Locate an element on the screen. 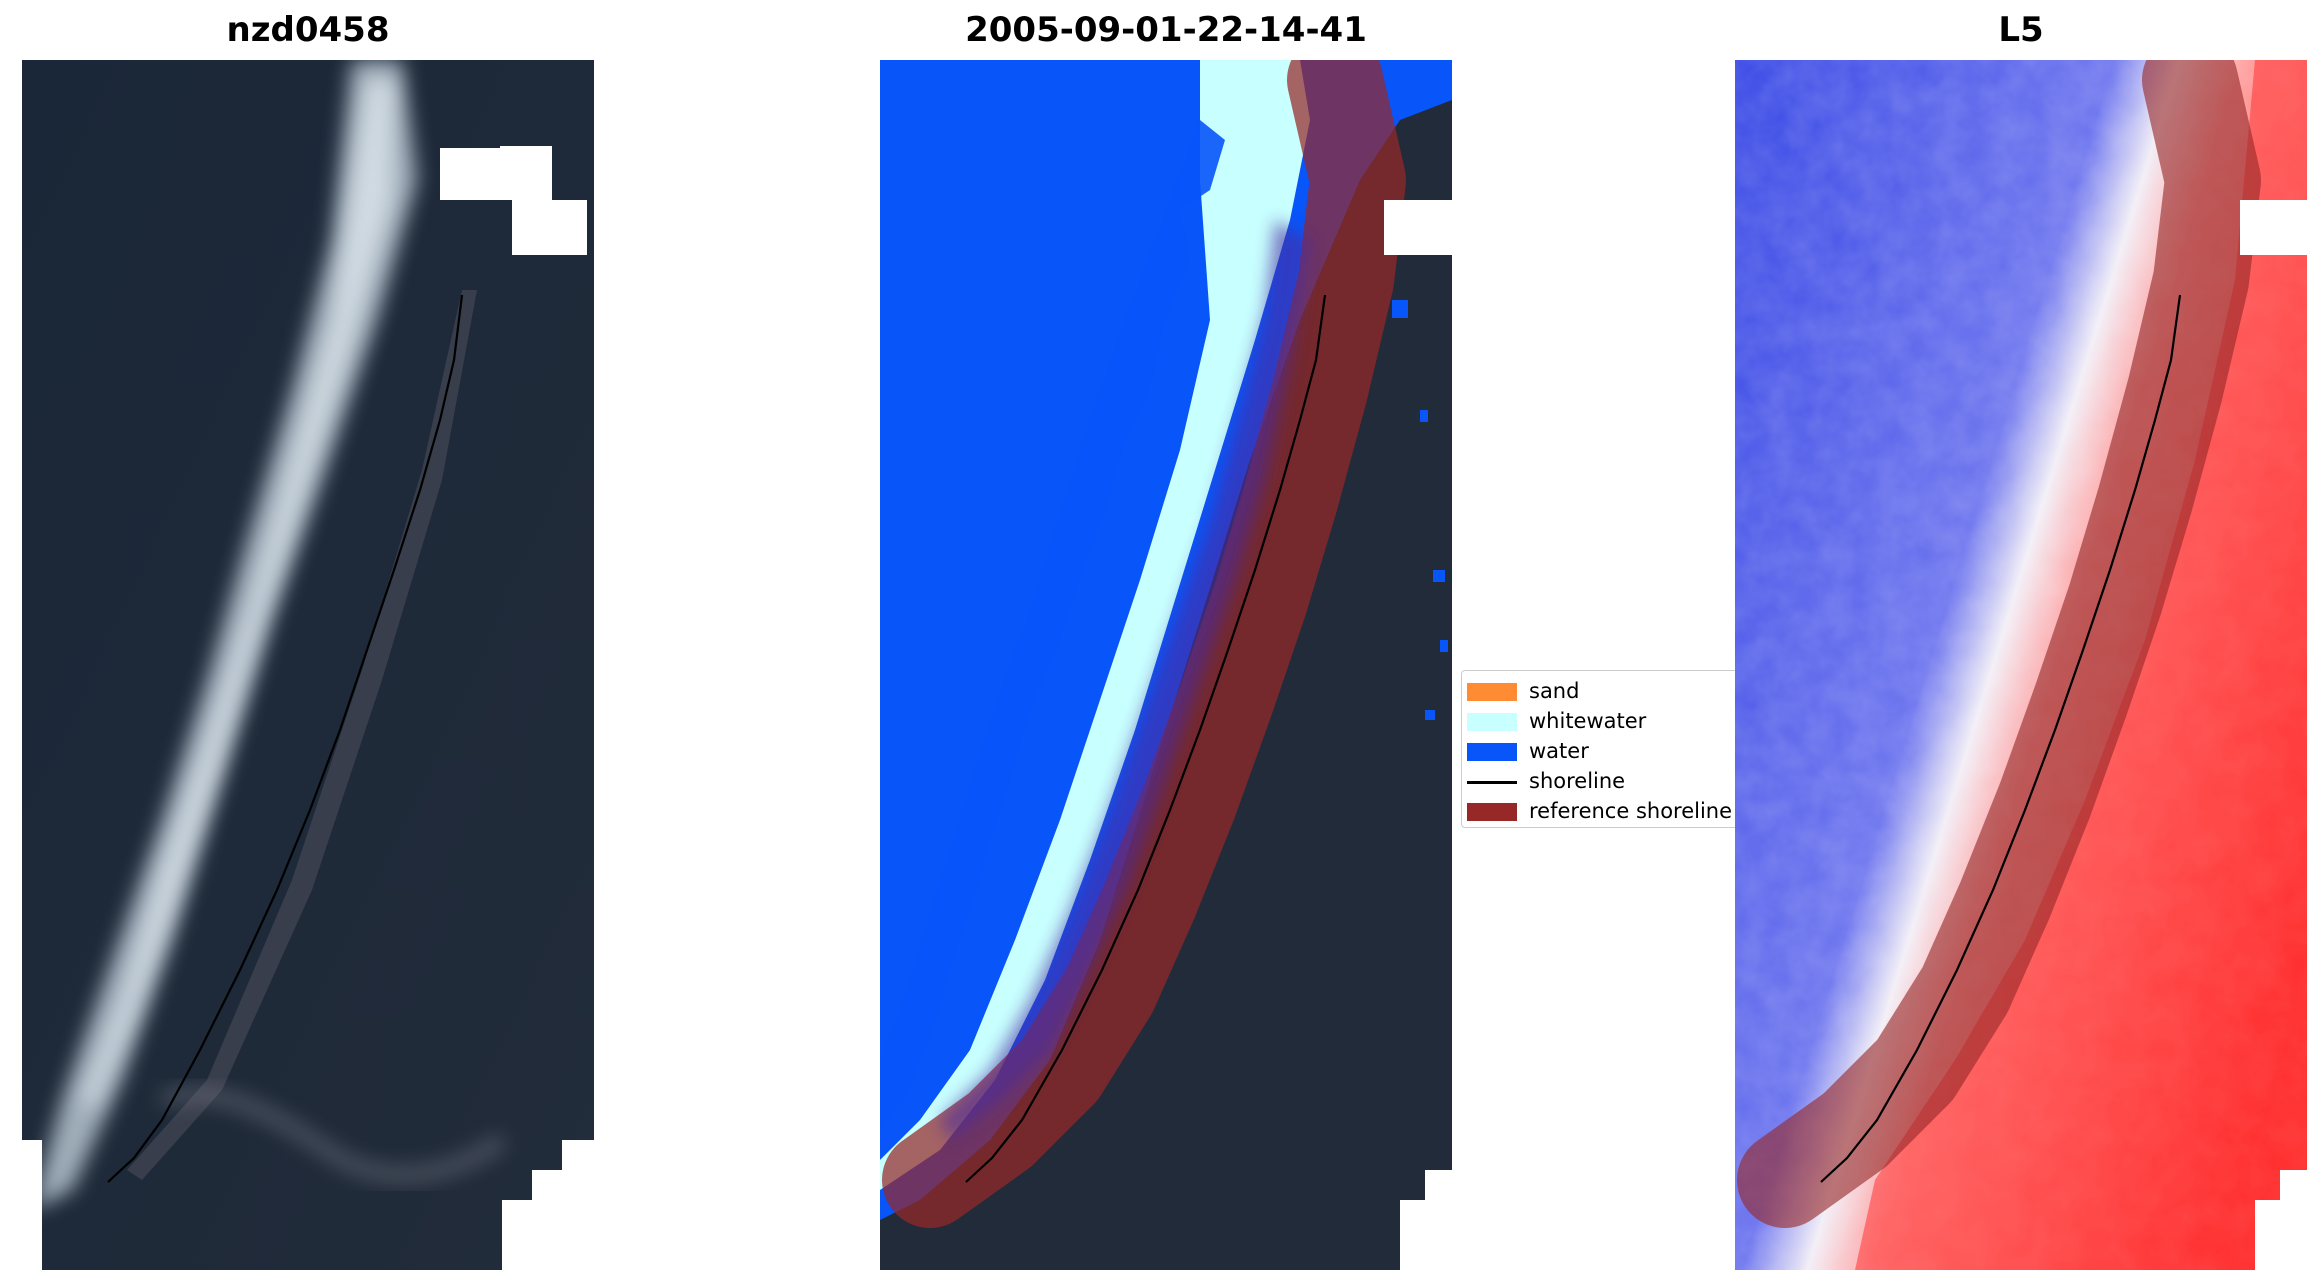 Image resolution: width=2322 pixels, height=1283 pixels. legend-label: shoreline is located at coordinates (1577, 781).